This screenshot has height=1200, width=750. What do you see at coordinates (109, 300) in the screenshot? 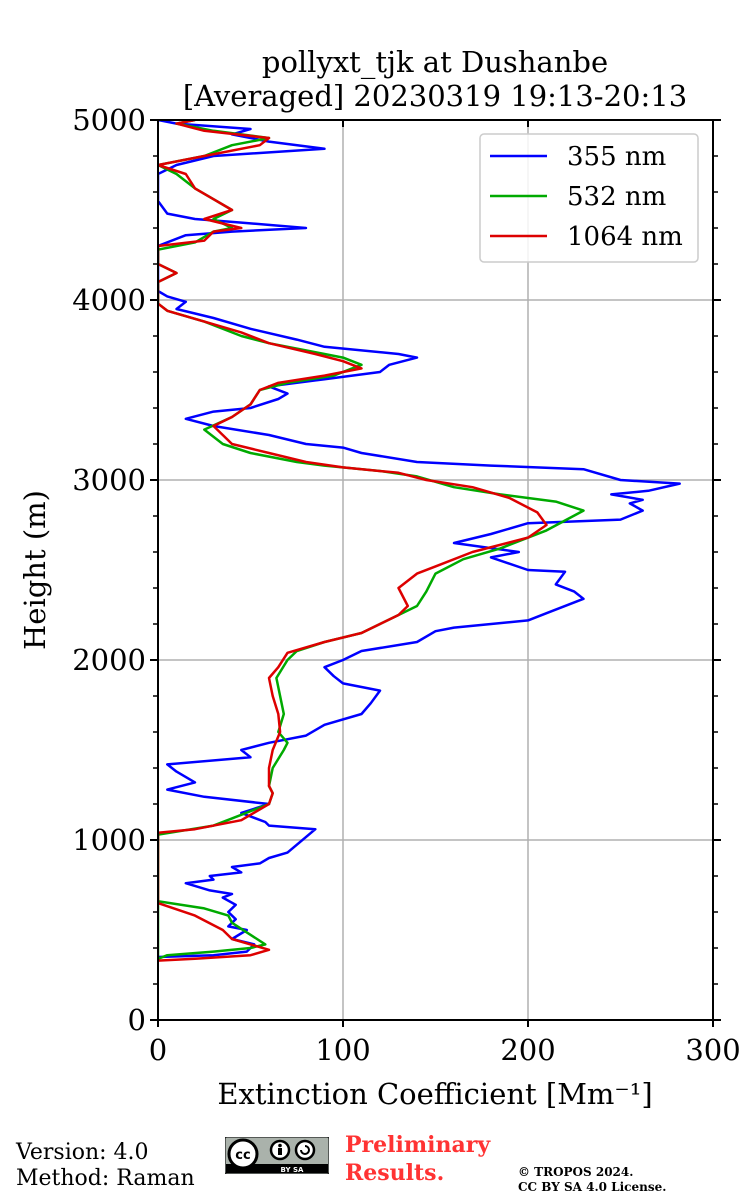
I see `y-tick-label: 4000` at bounding box center [109, 300].